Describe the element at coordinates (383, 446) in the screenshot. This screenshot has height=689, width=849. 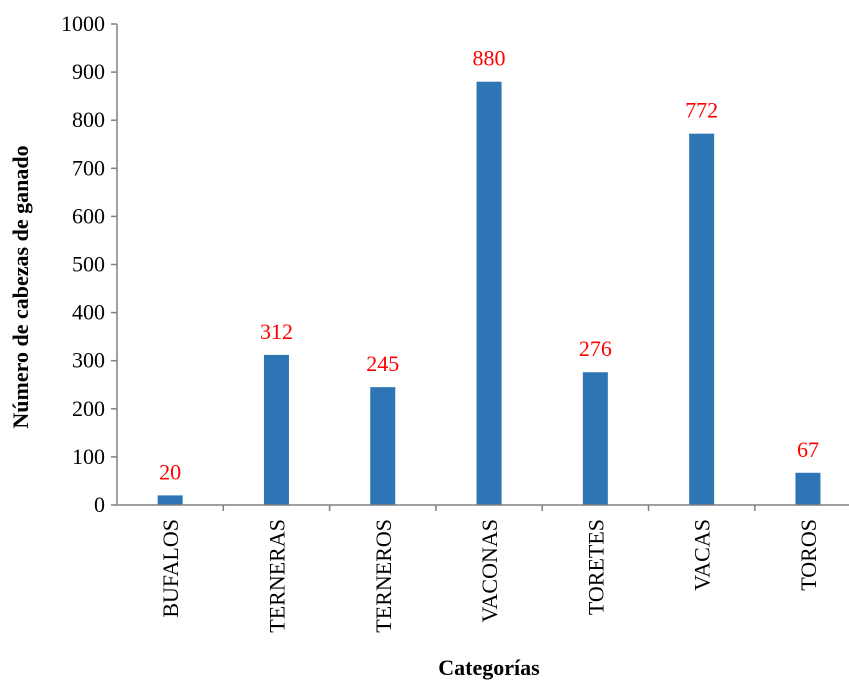
I see `bar-terneros` at that location.